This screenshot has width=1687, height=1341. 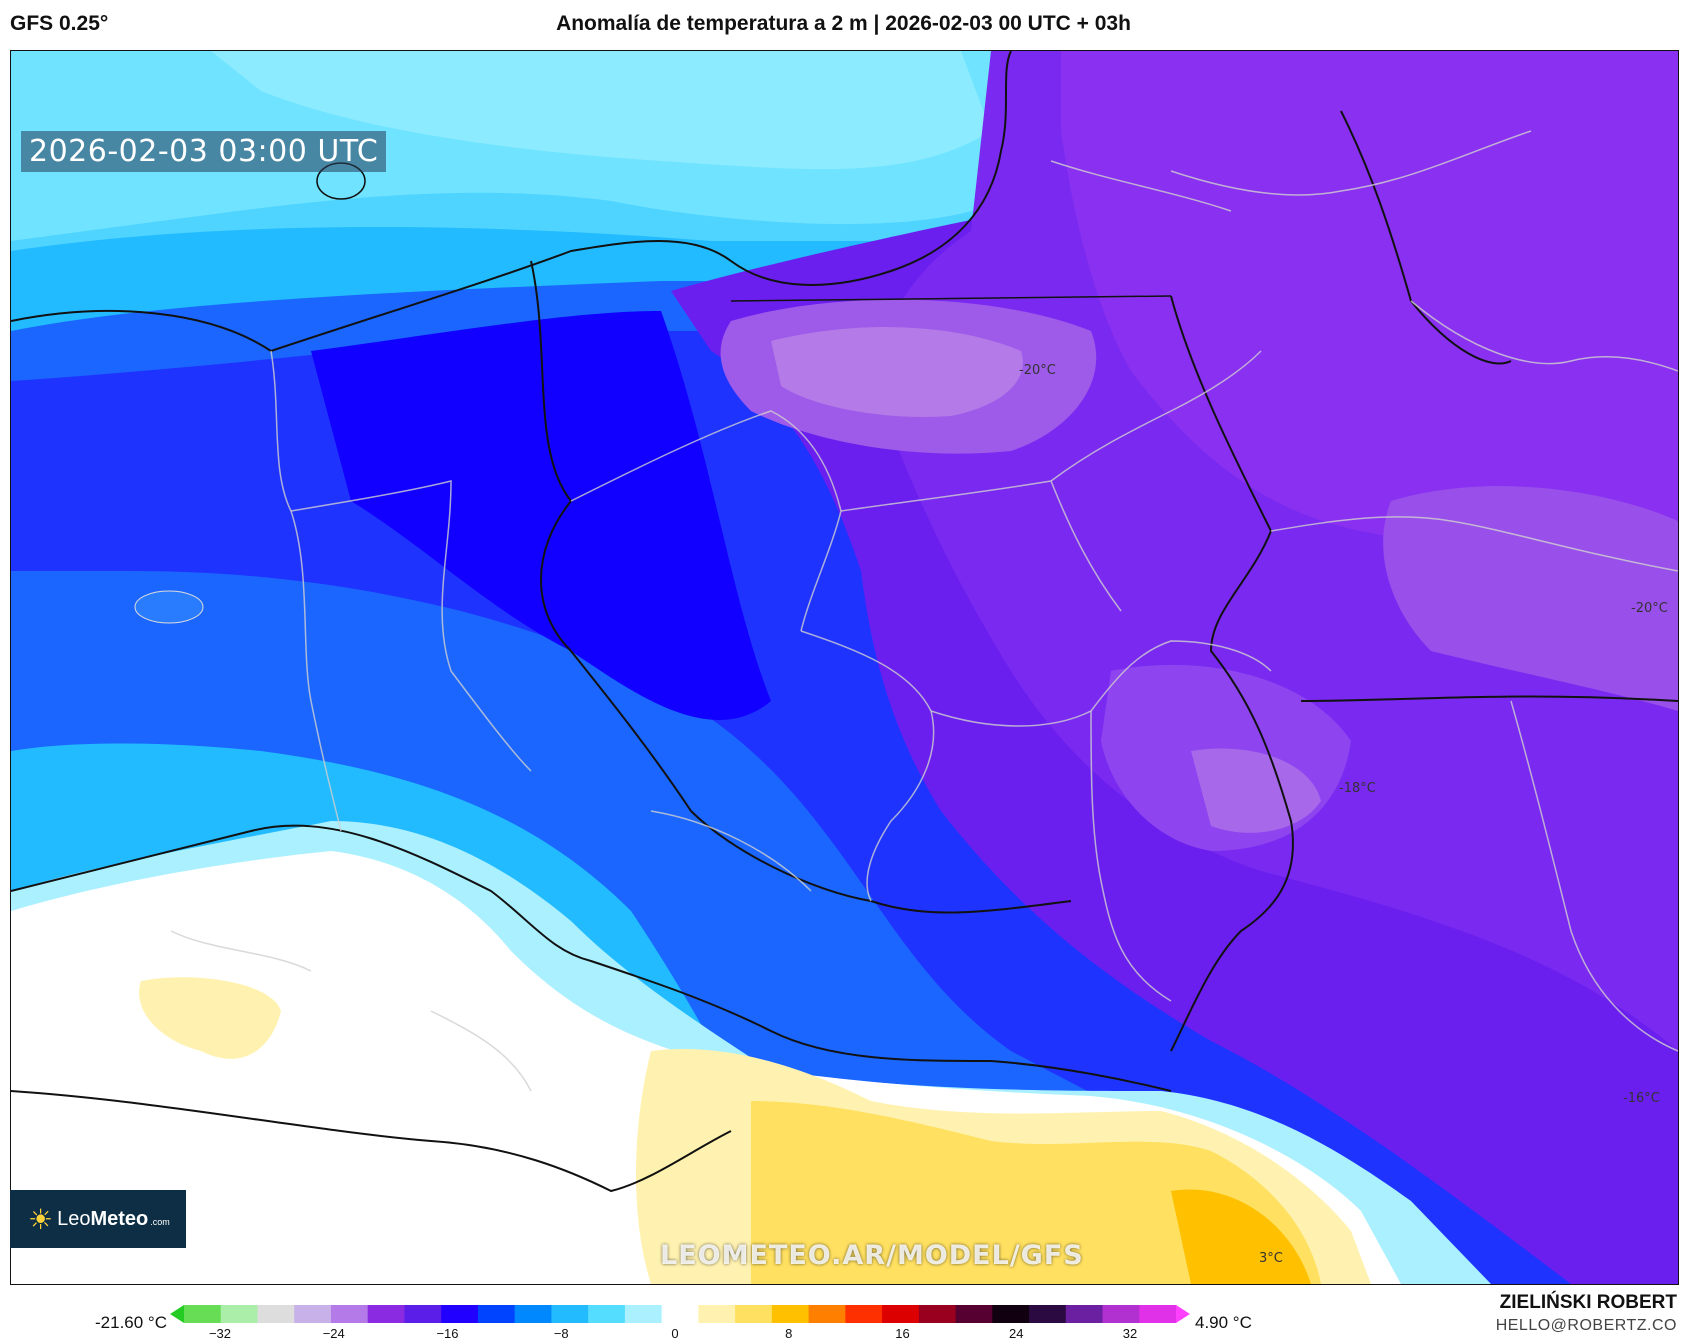 What do you see at coordinates (789, 1333) in the screenshot?
I see `colorbar-tick-label: 8` at bounding box center [789, 1333].